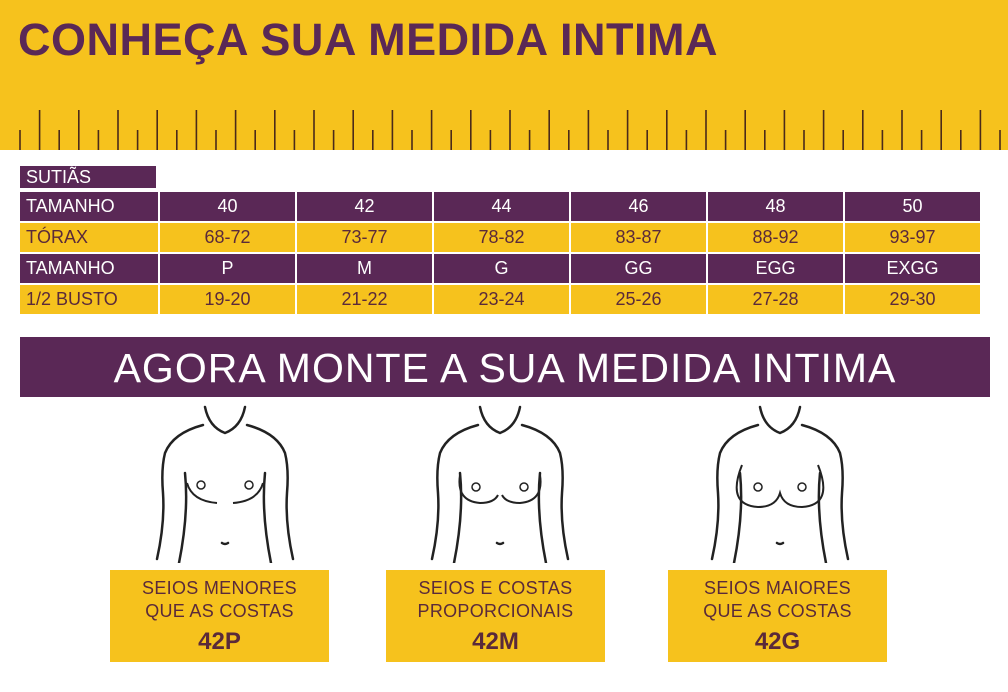 The height and width of the screenshot is (692, 1008). Describe the element at coordinates (510, 130) in the screenshot. I see `ruler-ticks` at that location.